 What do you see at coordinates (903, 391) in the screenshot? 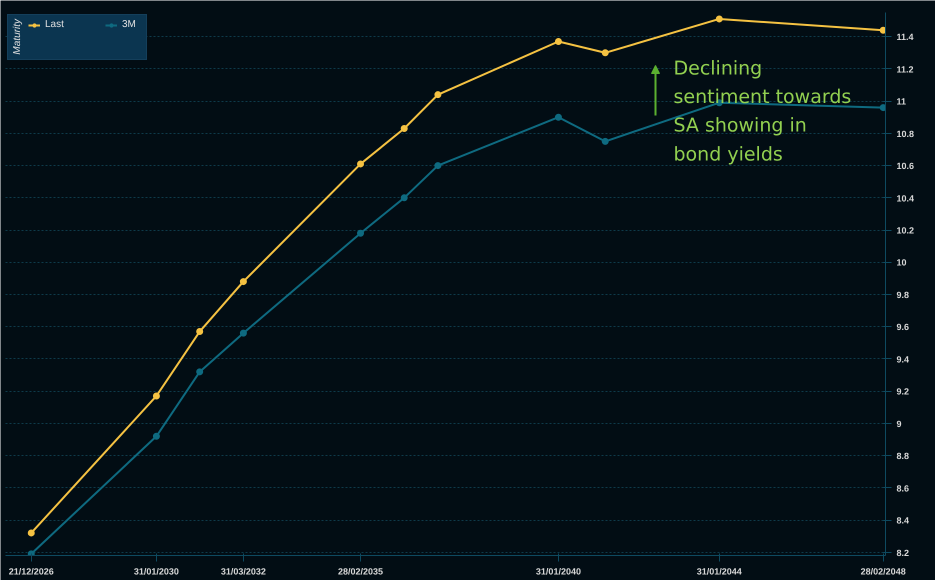
I see `y-tick-label: 9.2` at bounding box center [903, 391].